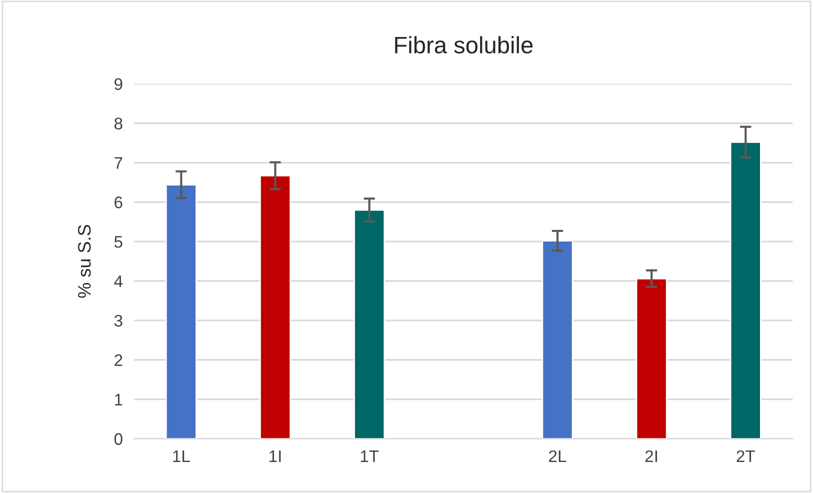  What do you see at coordinates (118, 439) in the screenshot?
I see `y-tick-label: 0` at bounding box center [118, 439].